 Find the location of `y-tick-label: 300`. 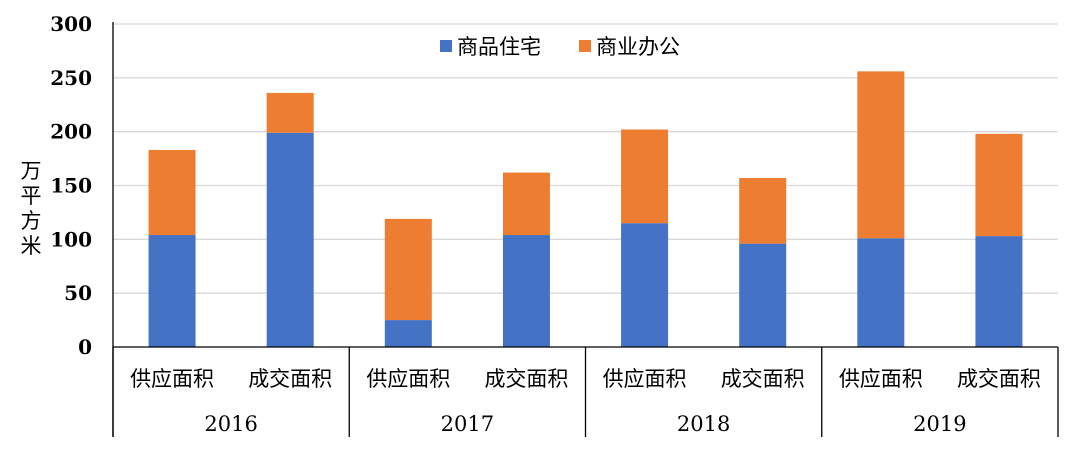

y-tick-label: 300 is located at coordinates (71, 24).